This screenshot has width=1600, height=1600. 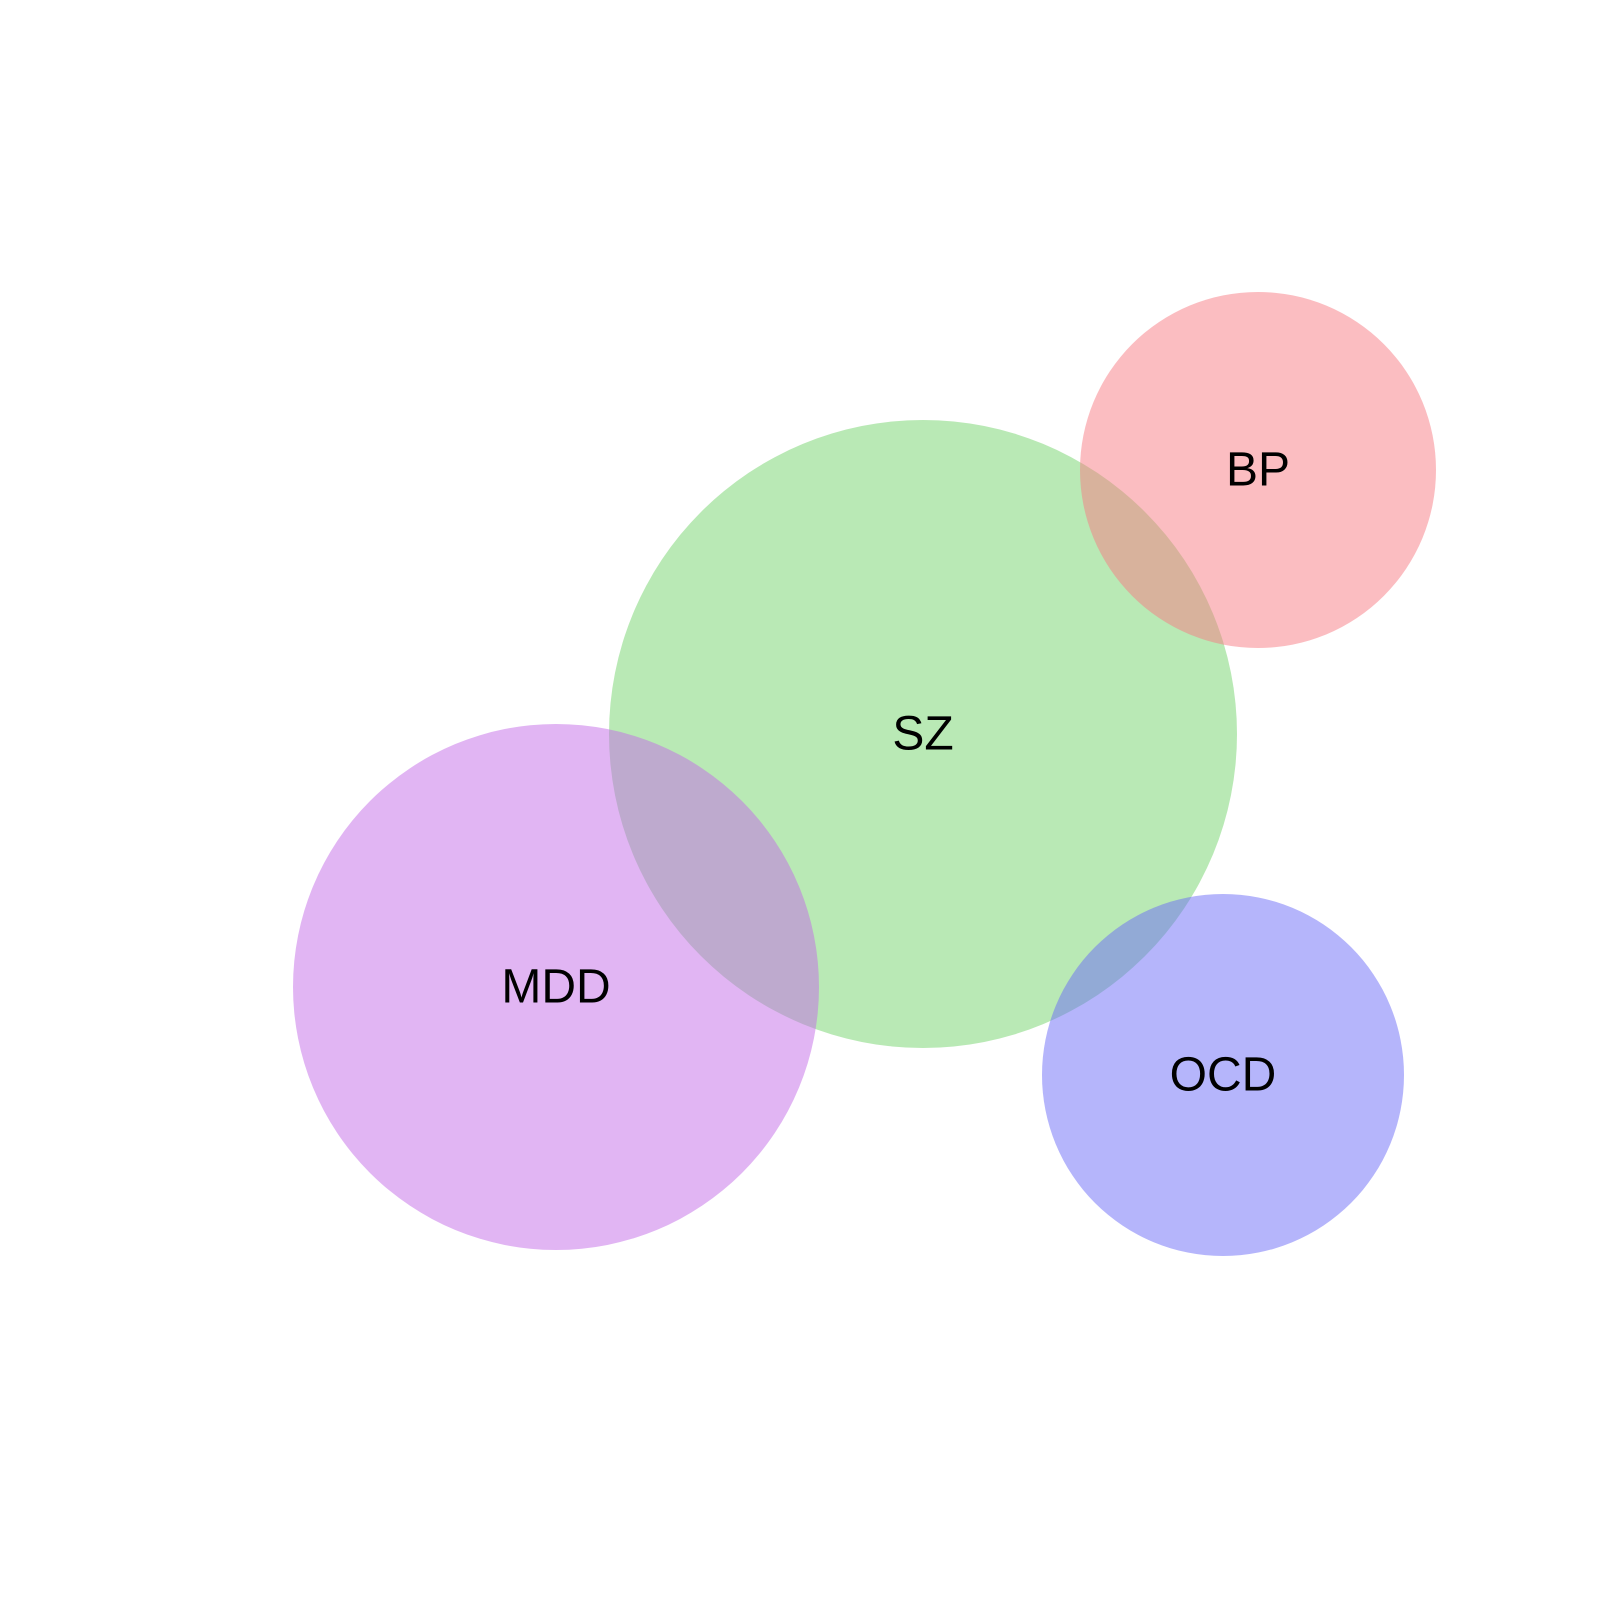 I want to click on bp-circle, so click(x=1258, y=470).